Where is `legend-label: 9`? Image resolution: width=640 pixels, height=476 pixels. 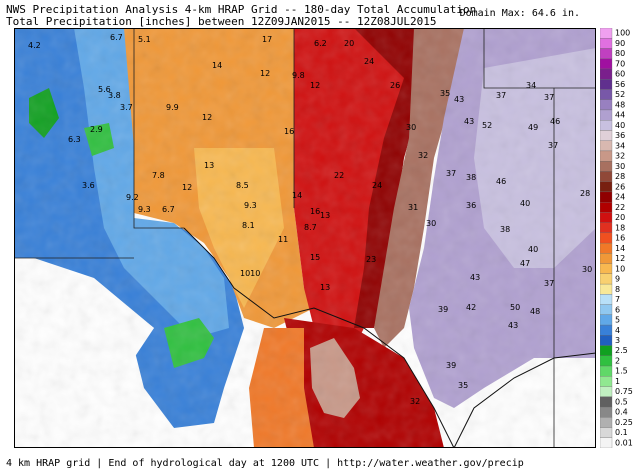 legend-label: 9 is located at coordinates (617, 279).